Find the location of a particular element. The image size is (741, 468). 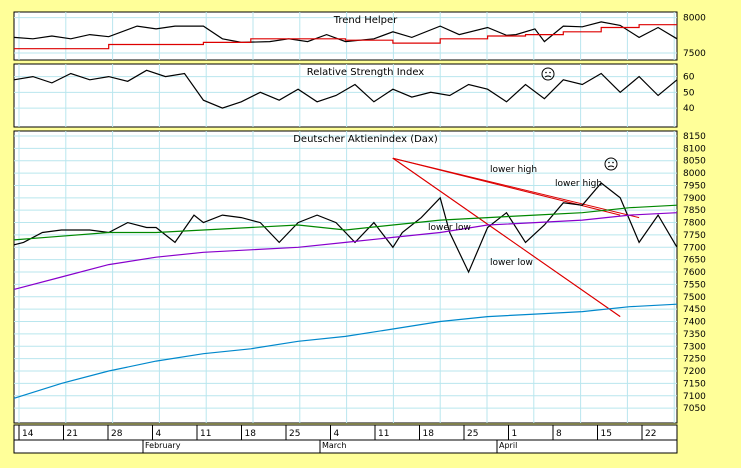

y-tick-label: 7850 is located at coordinates (694, 211).